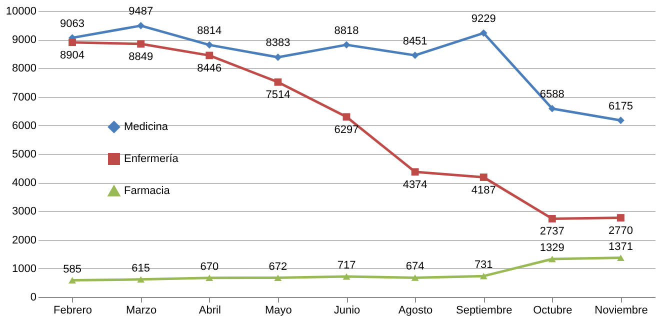 This screenshot has height=320, width=660. I want to click on data-label: 615, so click(141, 268).